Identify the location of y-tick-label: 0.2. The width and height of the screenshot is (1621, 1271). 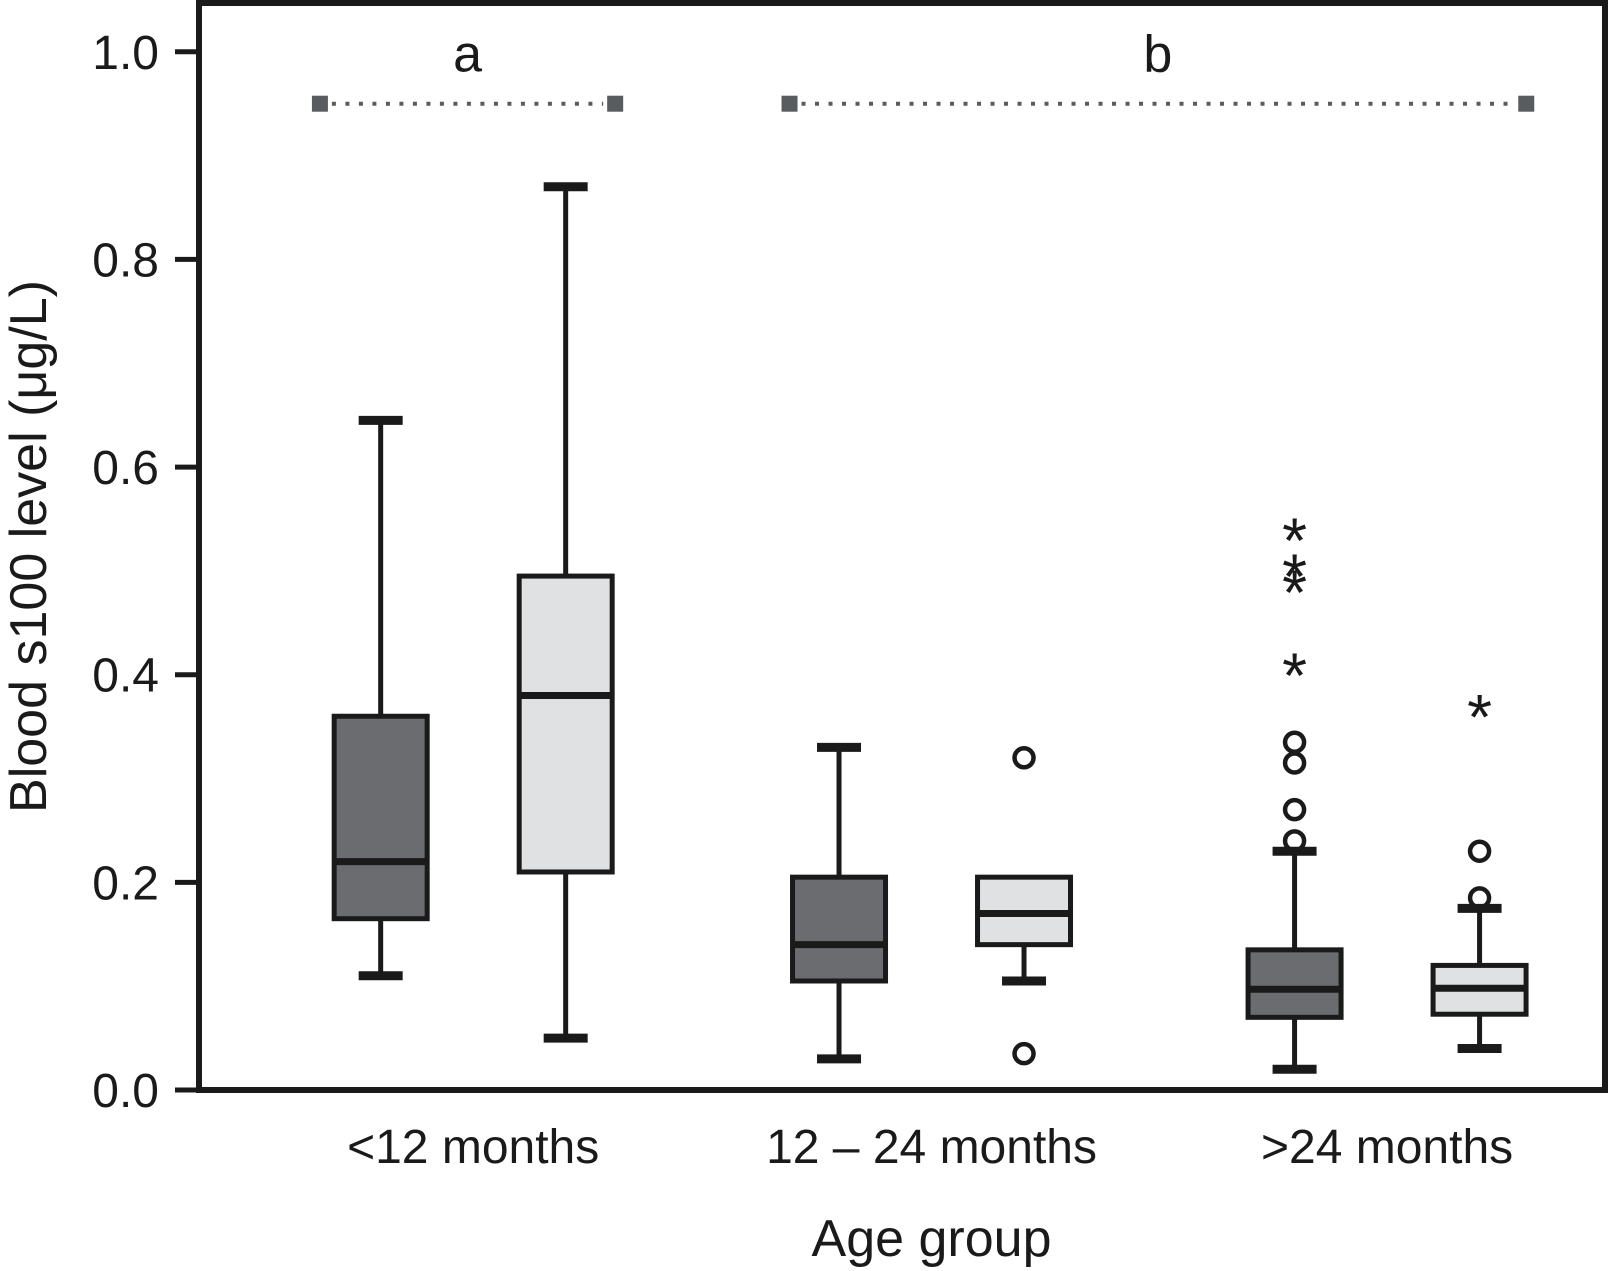
(125, 883).